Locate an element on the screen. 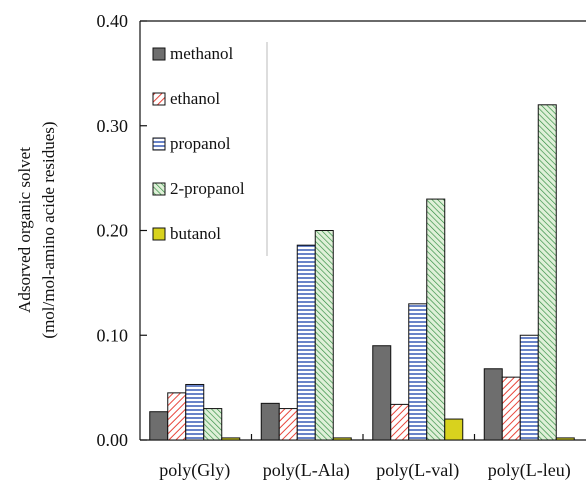 This screenshot has width=586, height=491. legend-swatch-ethanol is located at coordinates (159, 99).